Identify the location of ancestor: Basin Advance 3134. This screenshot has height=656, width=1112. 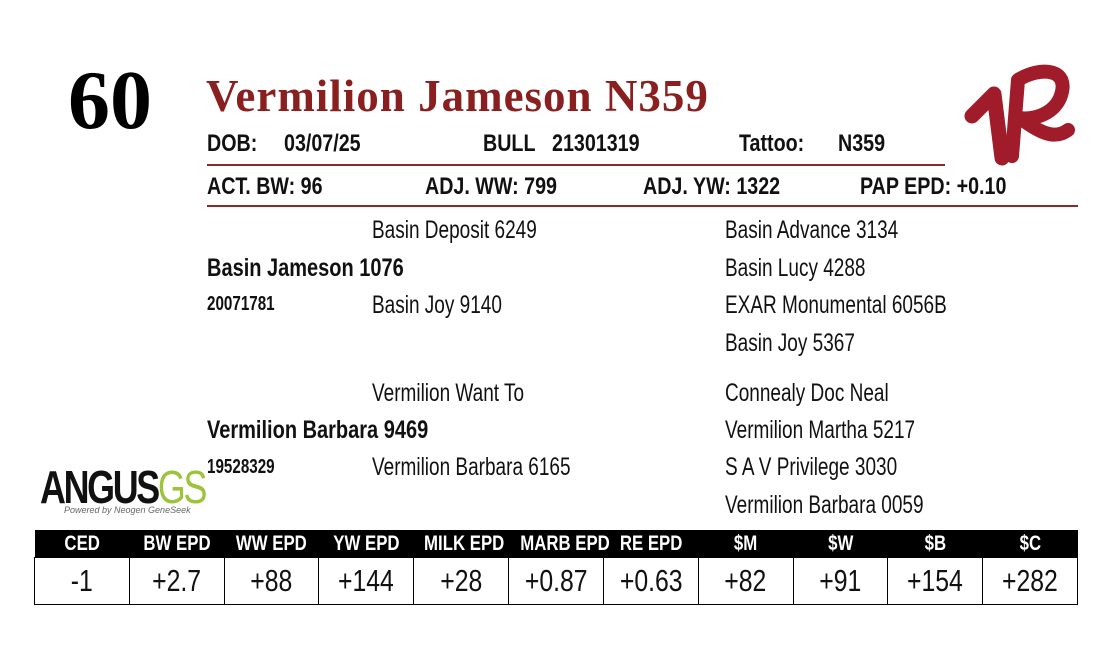
(812, 230).